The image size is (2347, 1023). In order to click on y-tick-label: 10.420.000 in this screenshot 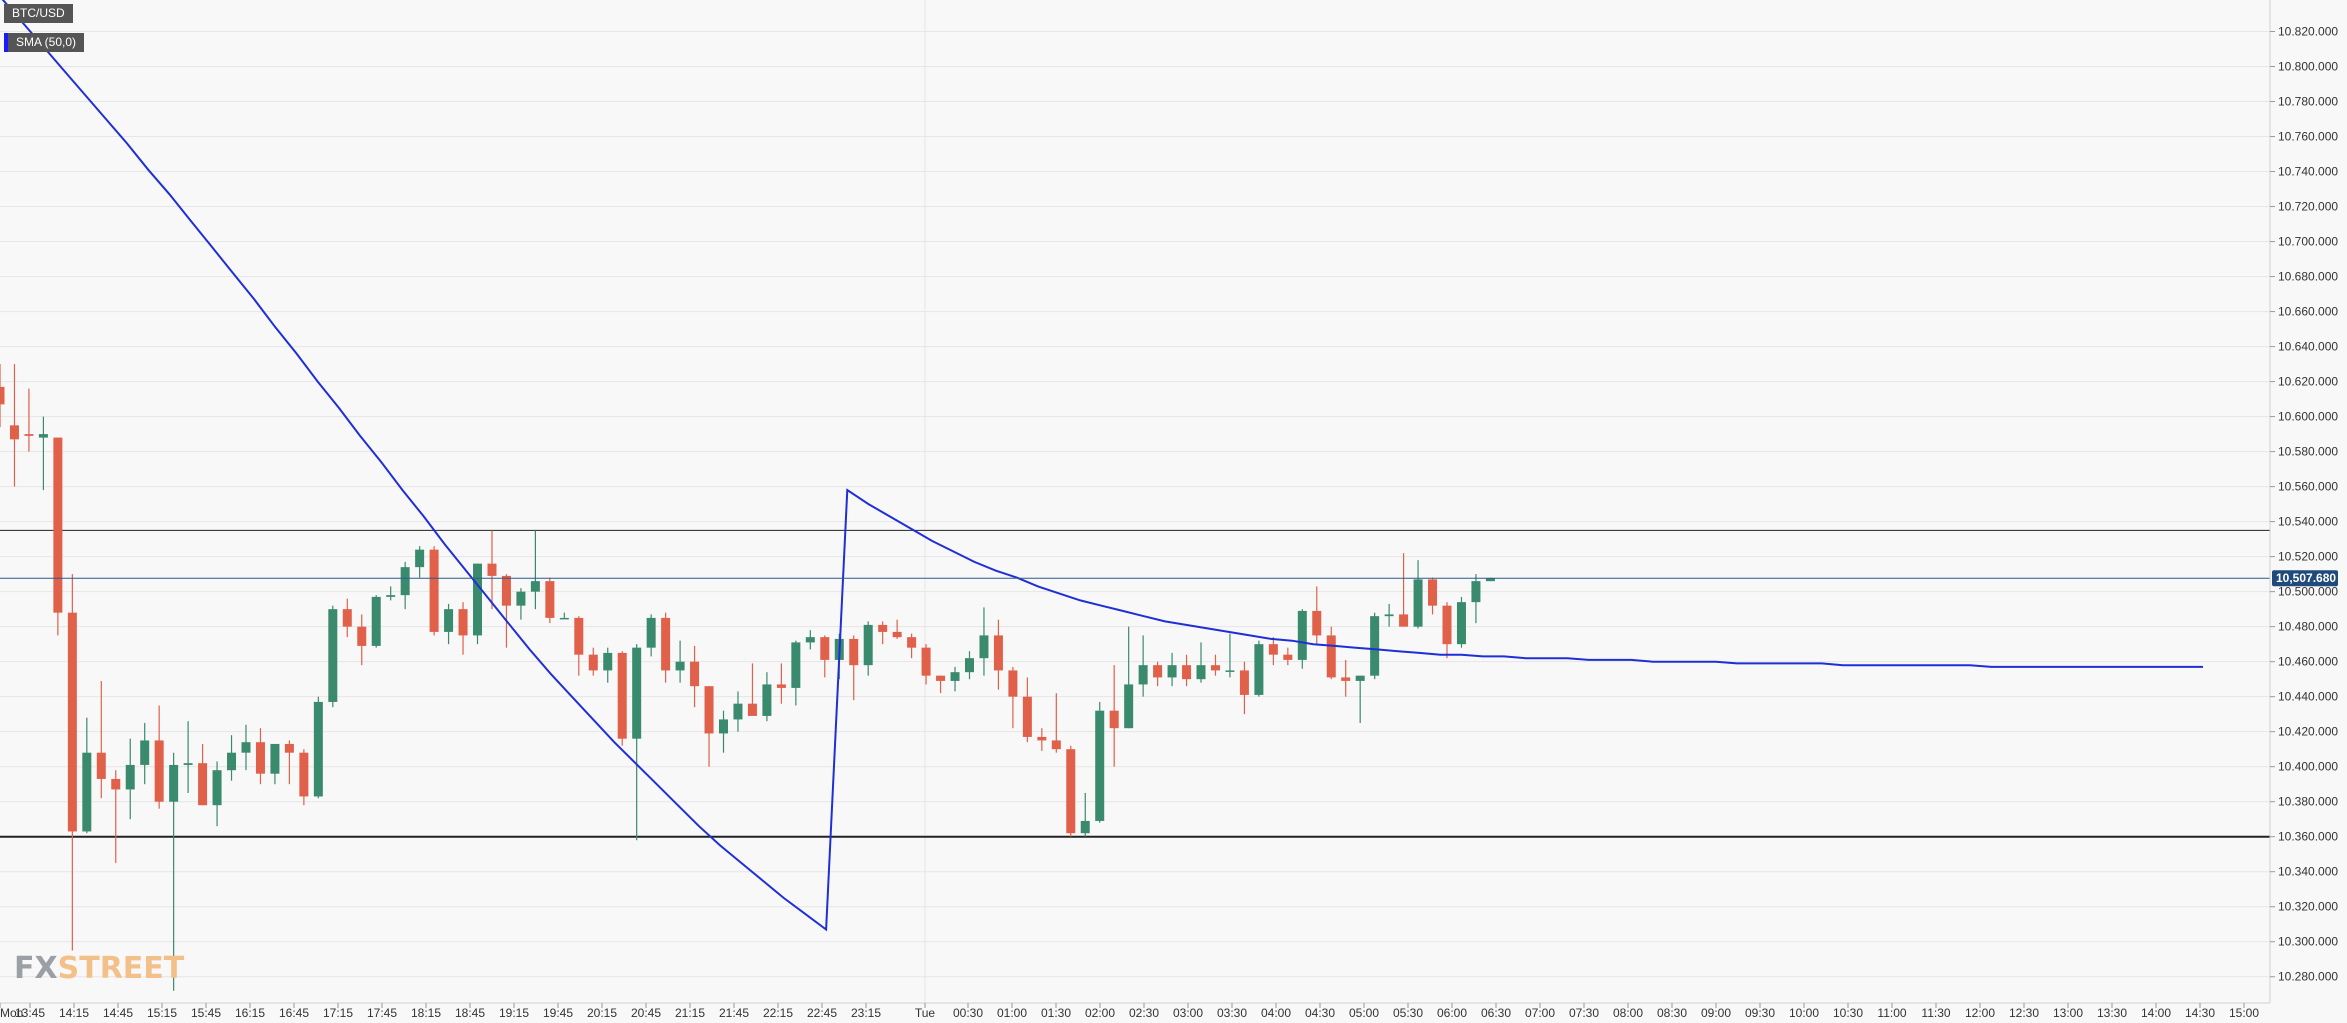, I will do `click(2308, 732)`.